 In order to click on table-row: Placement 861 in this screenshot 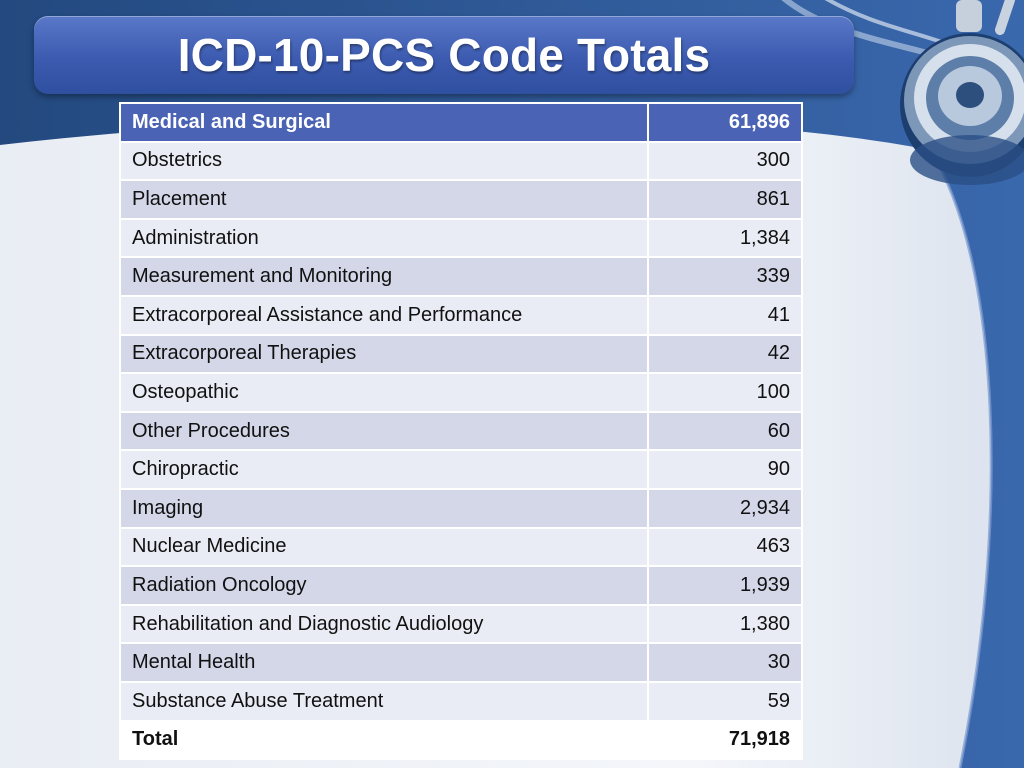, I will do `click(460, 199)`.